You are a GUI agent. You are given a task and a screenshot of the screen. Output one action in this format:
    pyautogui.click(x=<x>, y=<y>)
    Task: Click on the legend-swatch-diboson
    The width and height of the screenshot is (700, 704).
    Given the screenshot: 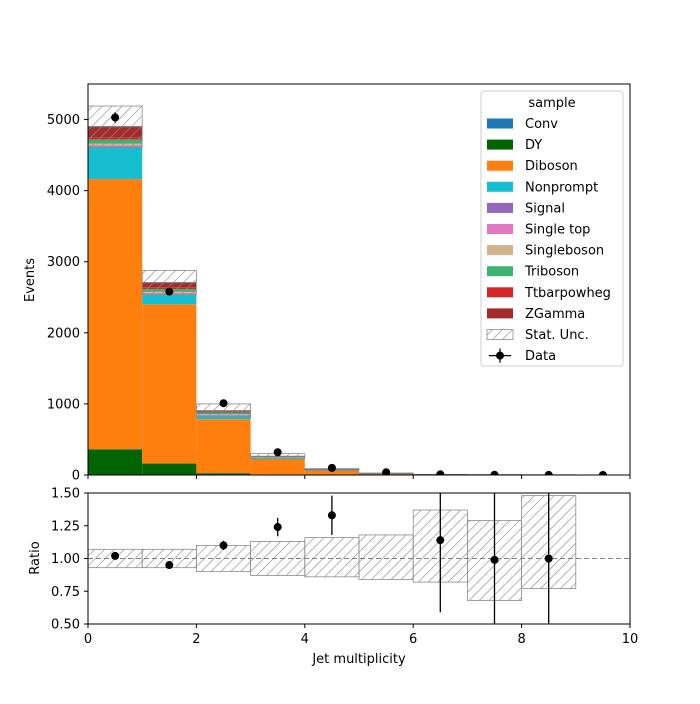 What is the action you would take?
    pyautogui.click(x=500, y=166)
    